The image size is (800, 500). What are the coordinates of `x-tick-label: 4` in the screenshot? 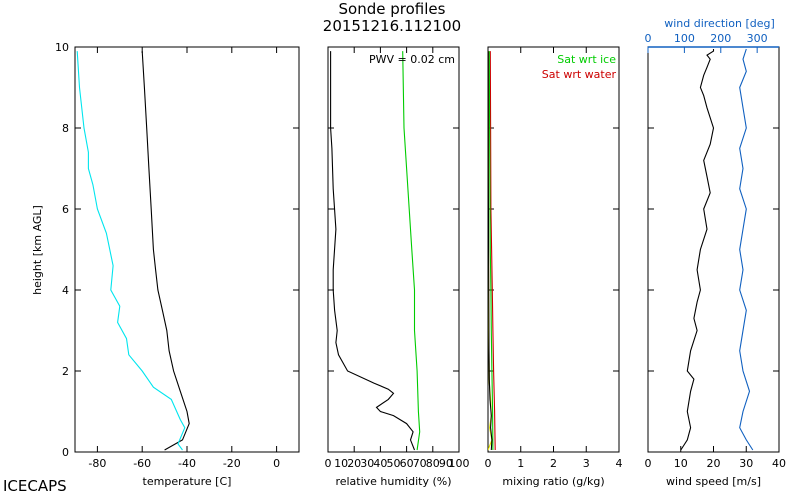 It's located at (619, 463).